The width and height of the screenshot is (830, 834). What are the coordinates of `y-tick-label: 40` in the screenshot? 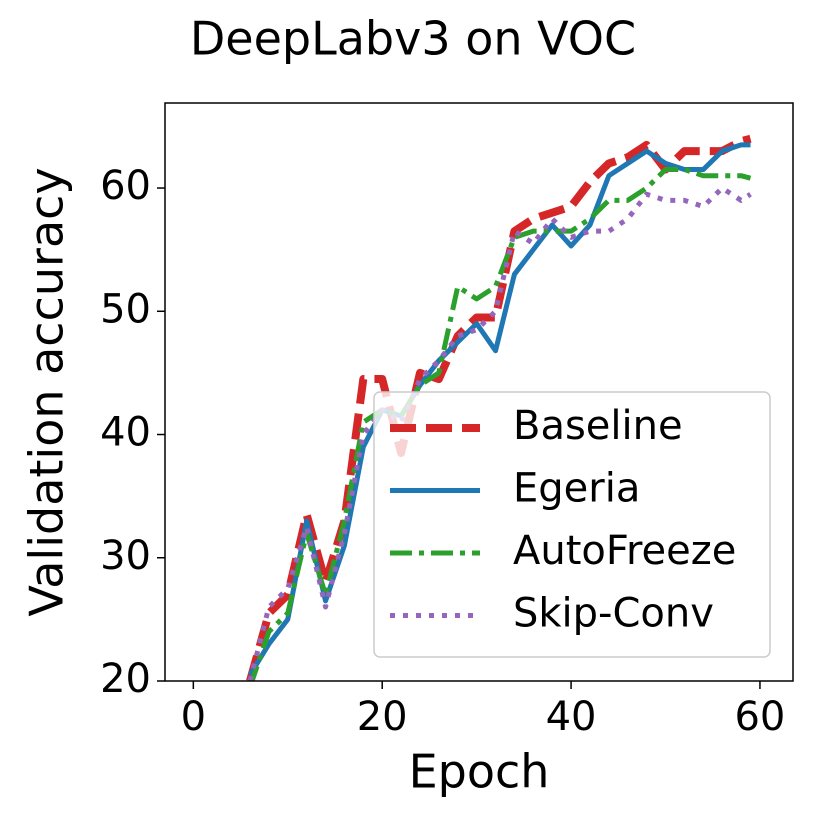 It's located at (125, 433).